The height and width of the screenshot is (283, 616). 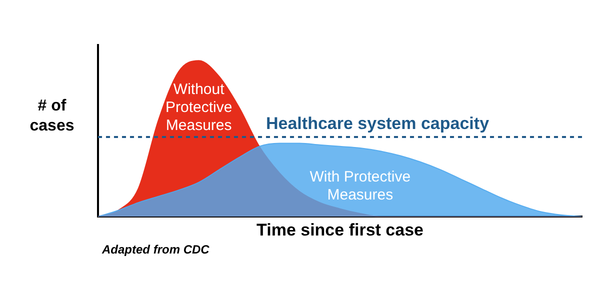 What do you see at coordinates (198, 107) in the screenshot?
I see `series-label: Without Protective Measures` at bounding box center [198, 107].